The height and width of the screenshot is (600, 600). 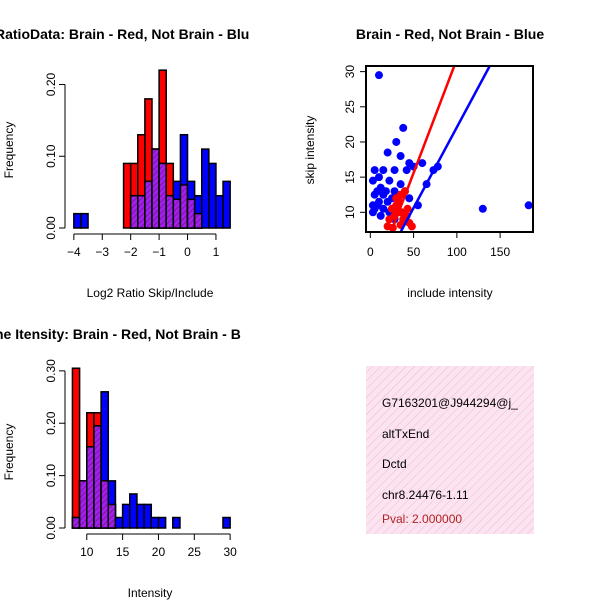 What do you see at coordinates (150, 293) in the screenshot?
I see `ratio-histogram-xlabel: Log2 Ratio Skip/Include` at bounding box center [150, 293].